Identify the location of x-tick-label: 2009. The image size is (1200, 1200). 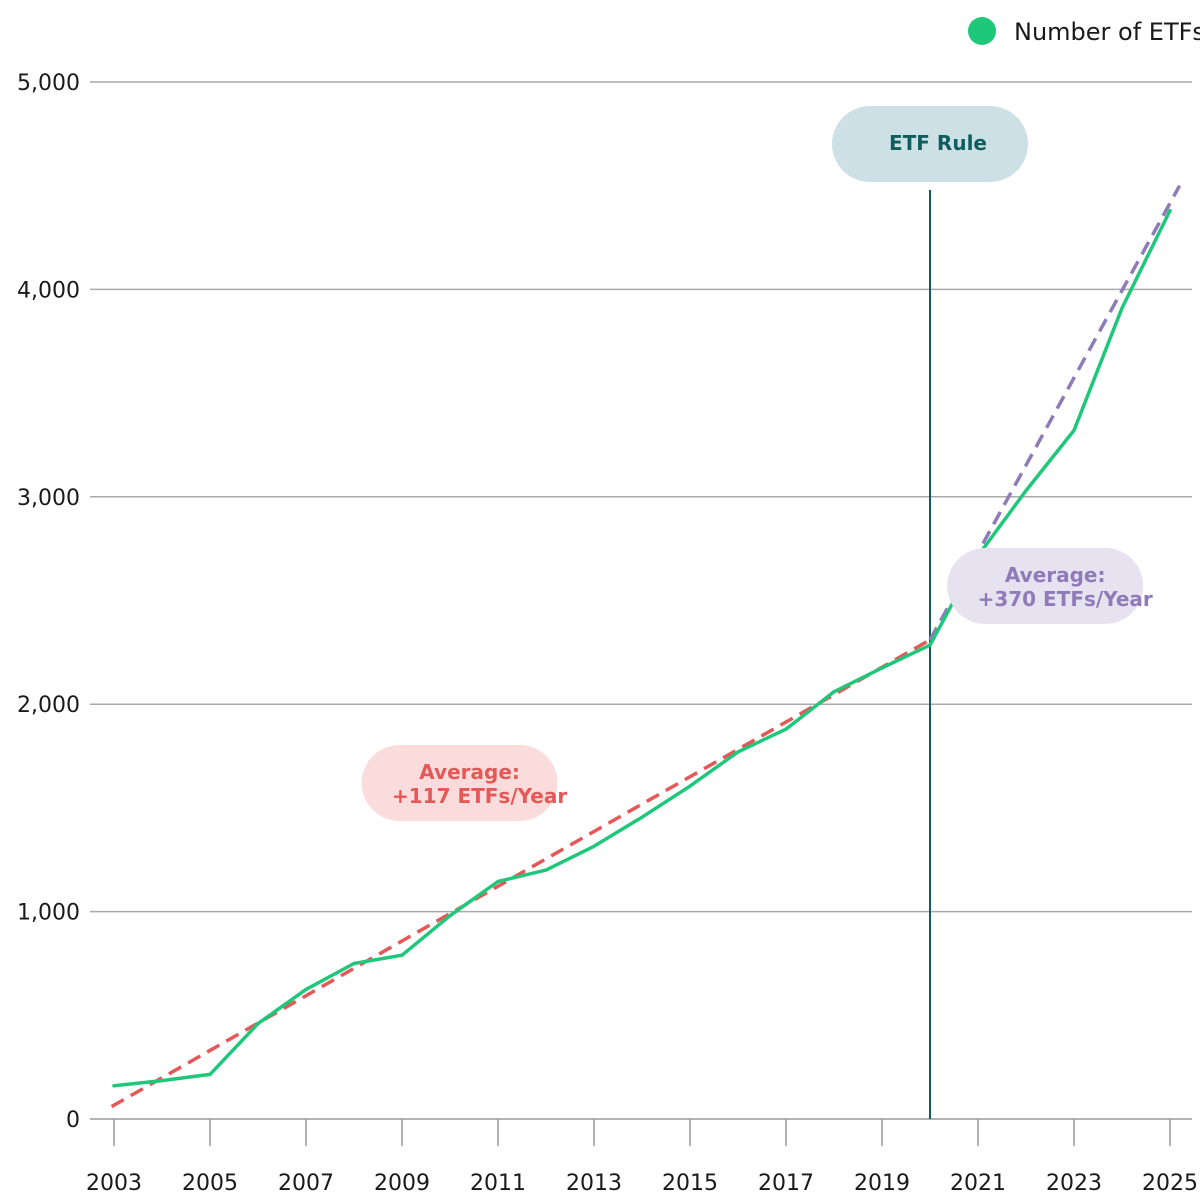
(402, 1183).